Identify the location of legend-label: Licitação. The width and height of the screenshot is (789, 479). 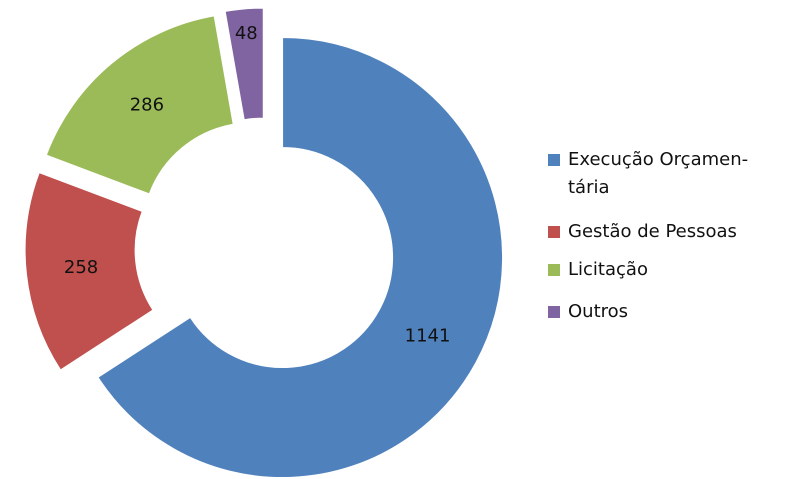
(608, 269).